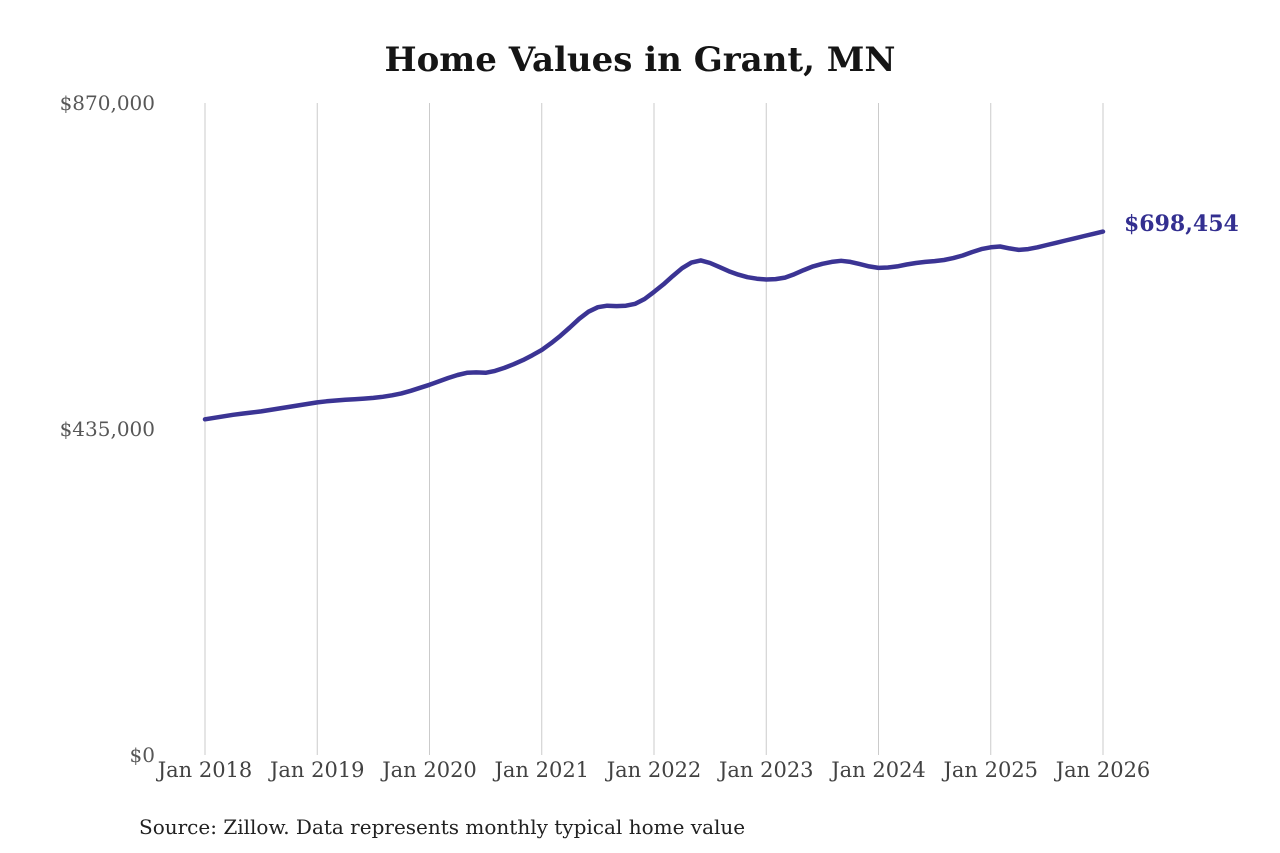 The height and width of the screenshot is (853, 1280). I want to click on x-axis-label: Jan 2025, so click(991, 770).